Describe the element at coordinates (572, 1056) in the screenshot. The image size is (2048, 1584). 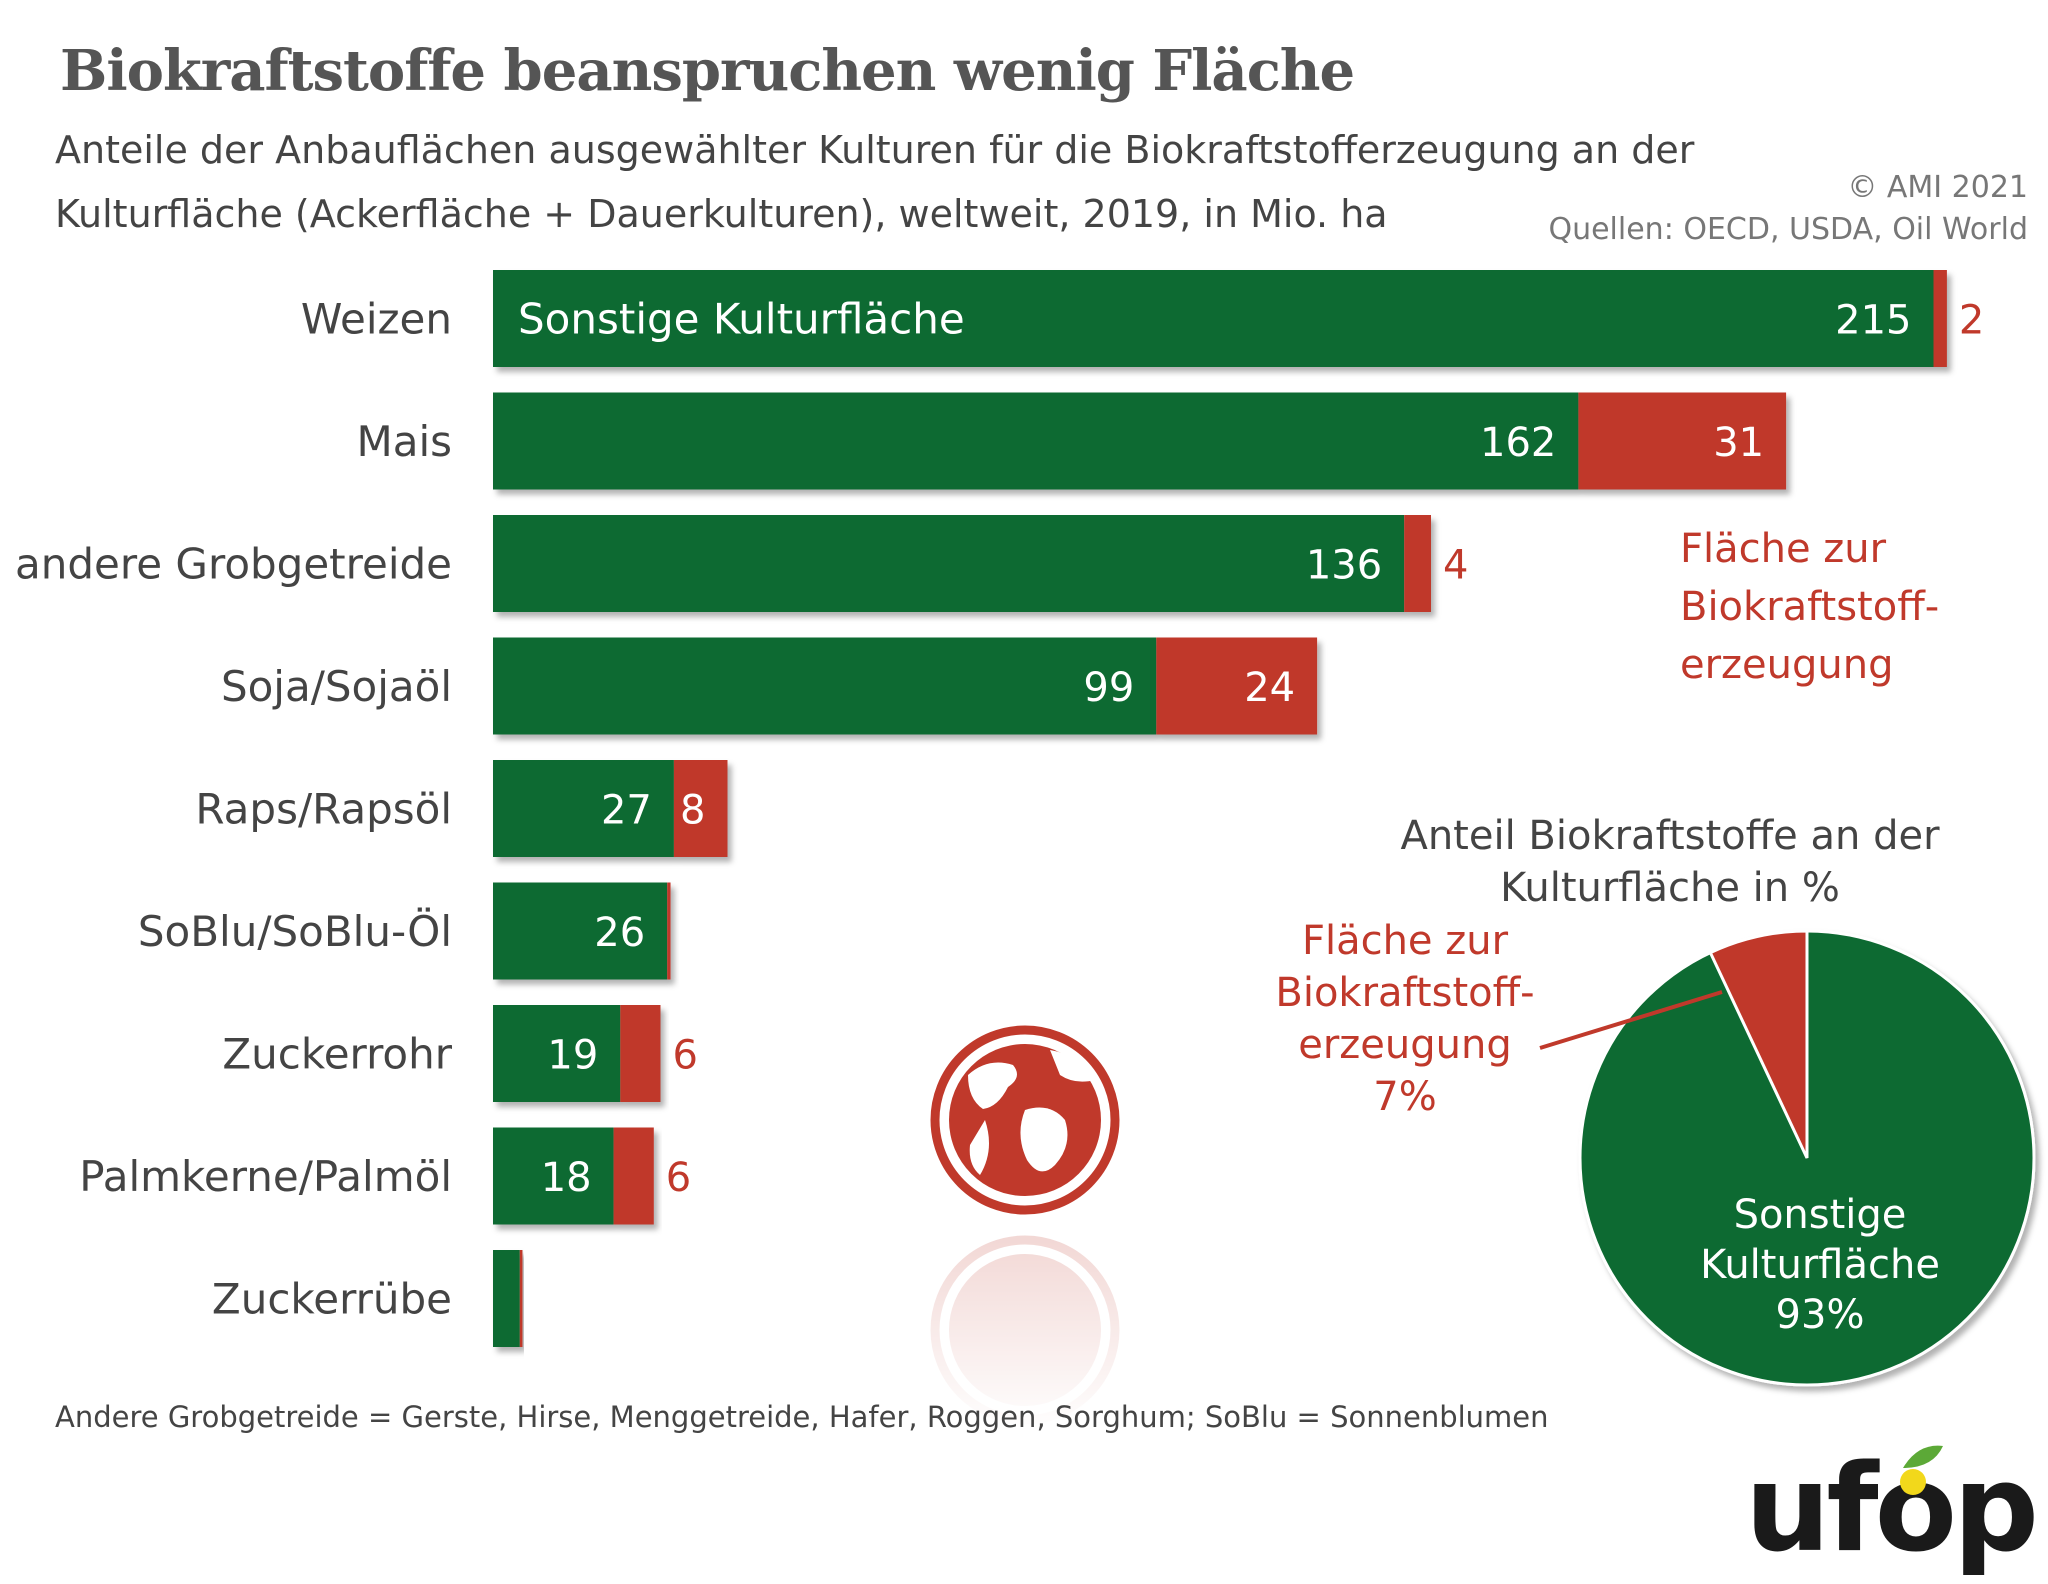
I see `bar-other-value-label: 19` at that location.